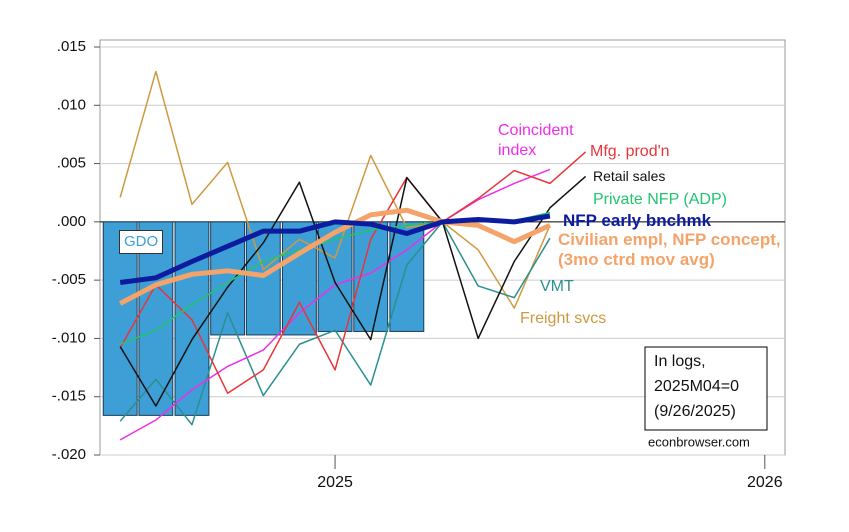 This screenshot has height=532, width=849. What do you see at coordinates (69, 396) in the screenshot?
I see `y-tick-label: -.015` at bounding box center [69, 396].